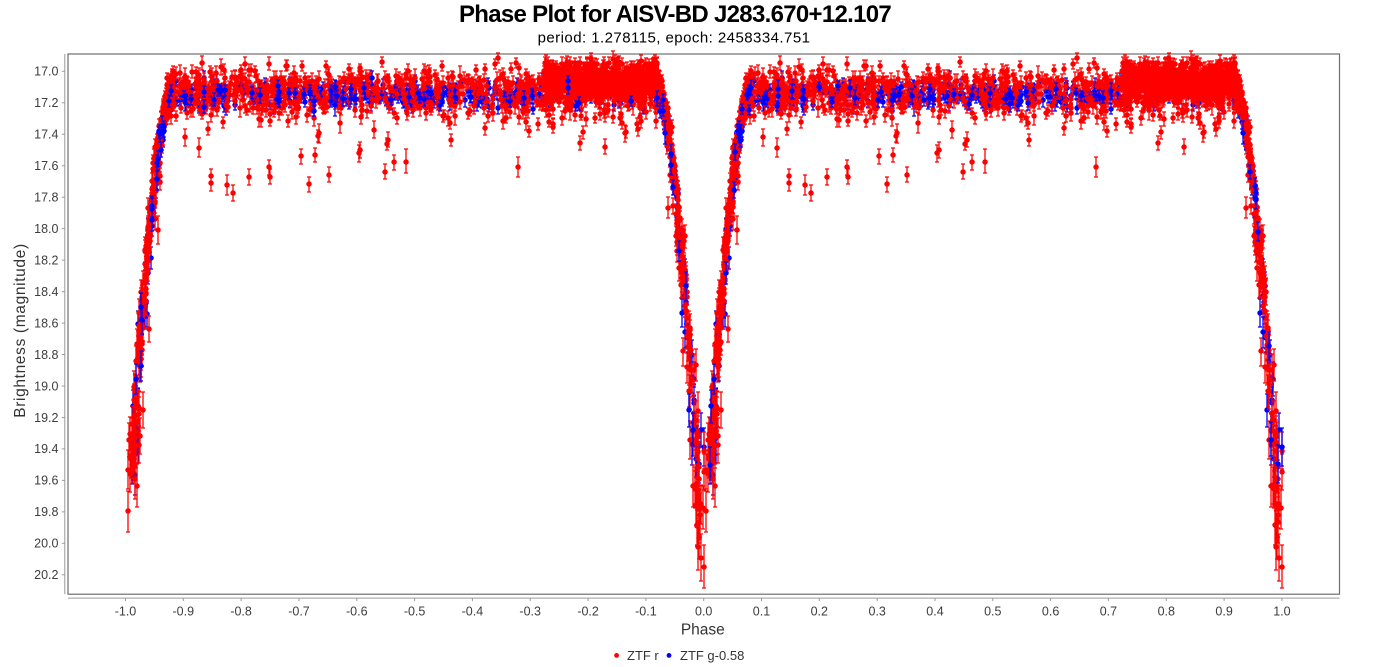  I want to click on svg-text: 0.5, so click(992, 612).